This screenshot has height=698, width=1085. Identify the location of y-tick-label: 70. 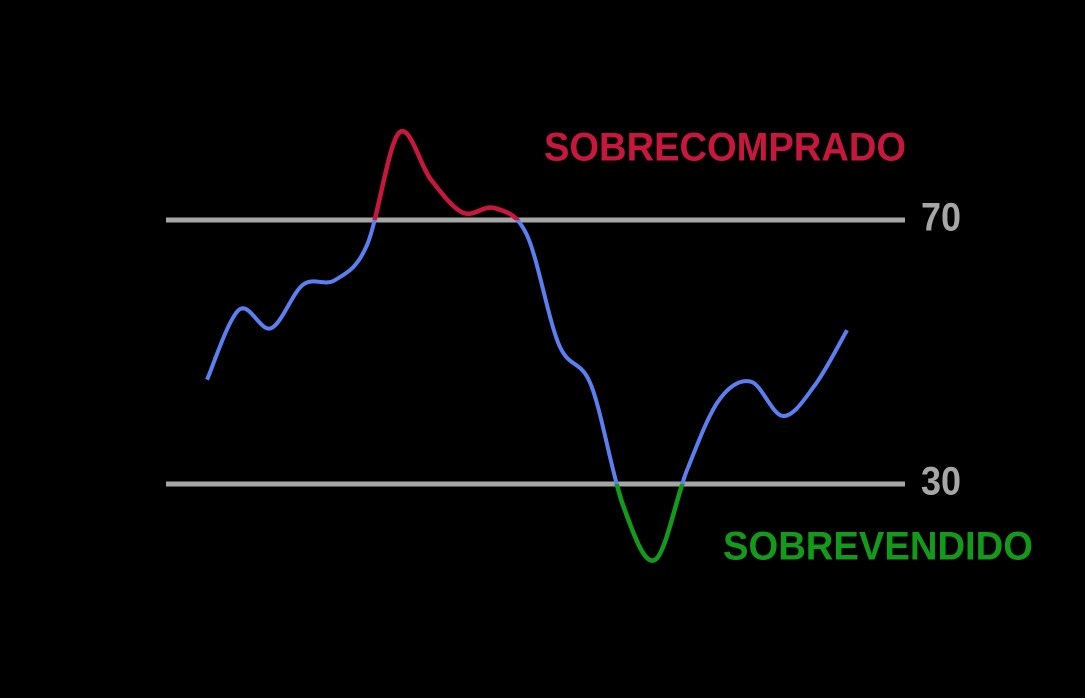
(941, 218).